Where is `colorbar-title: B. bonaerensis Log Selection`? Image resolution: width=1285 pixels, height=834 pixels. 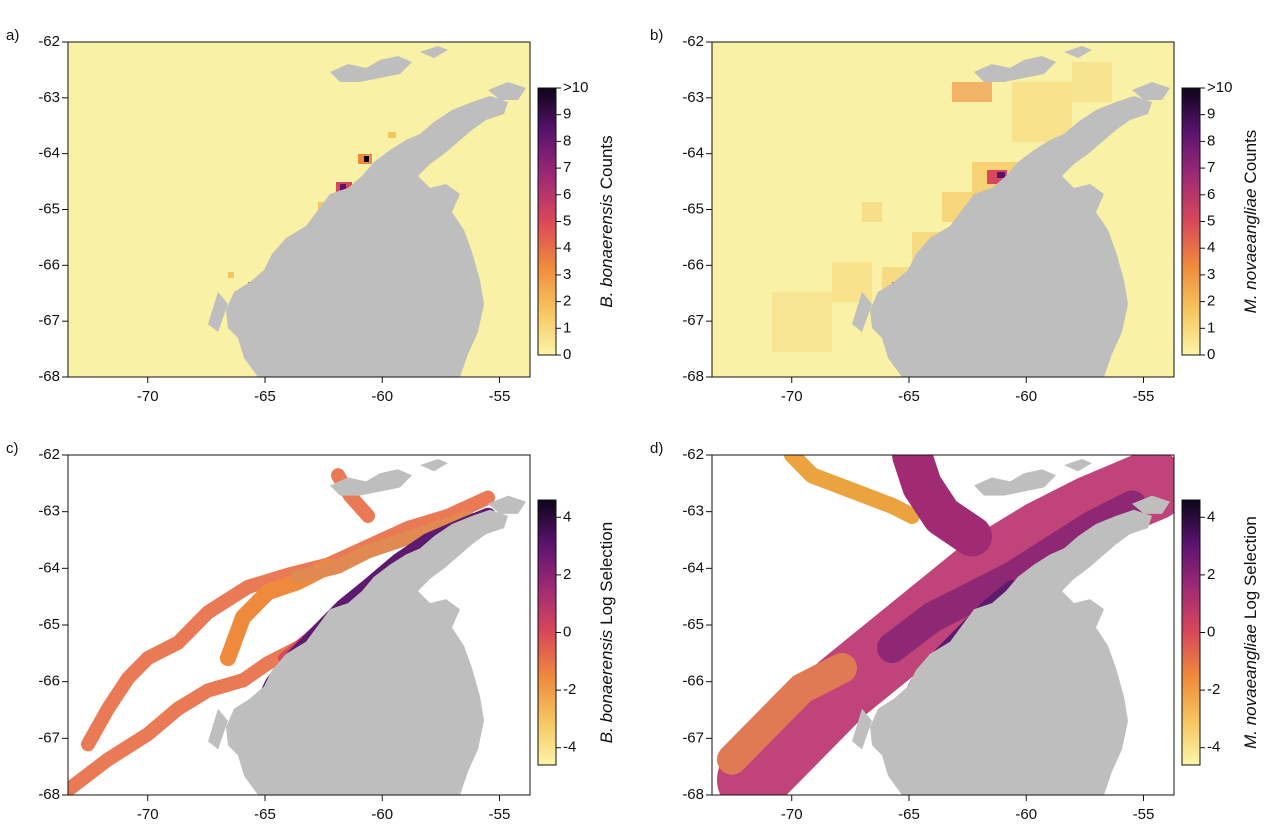 colorbar-title: B. bonaerensis Log Selection is located at coordinates (606, 632).